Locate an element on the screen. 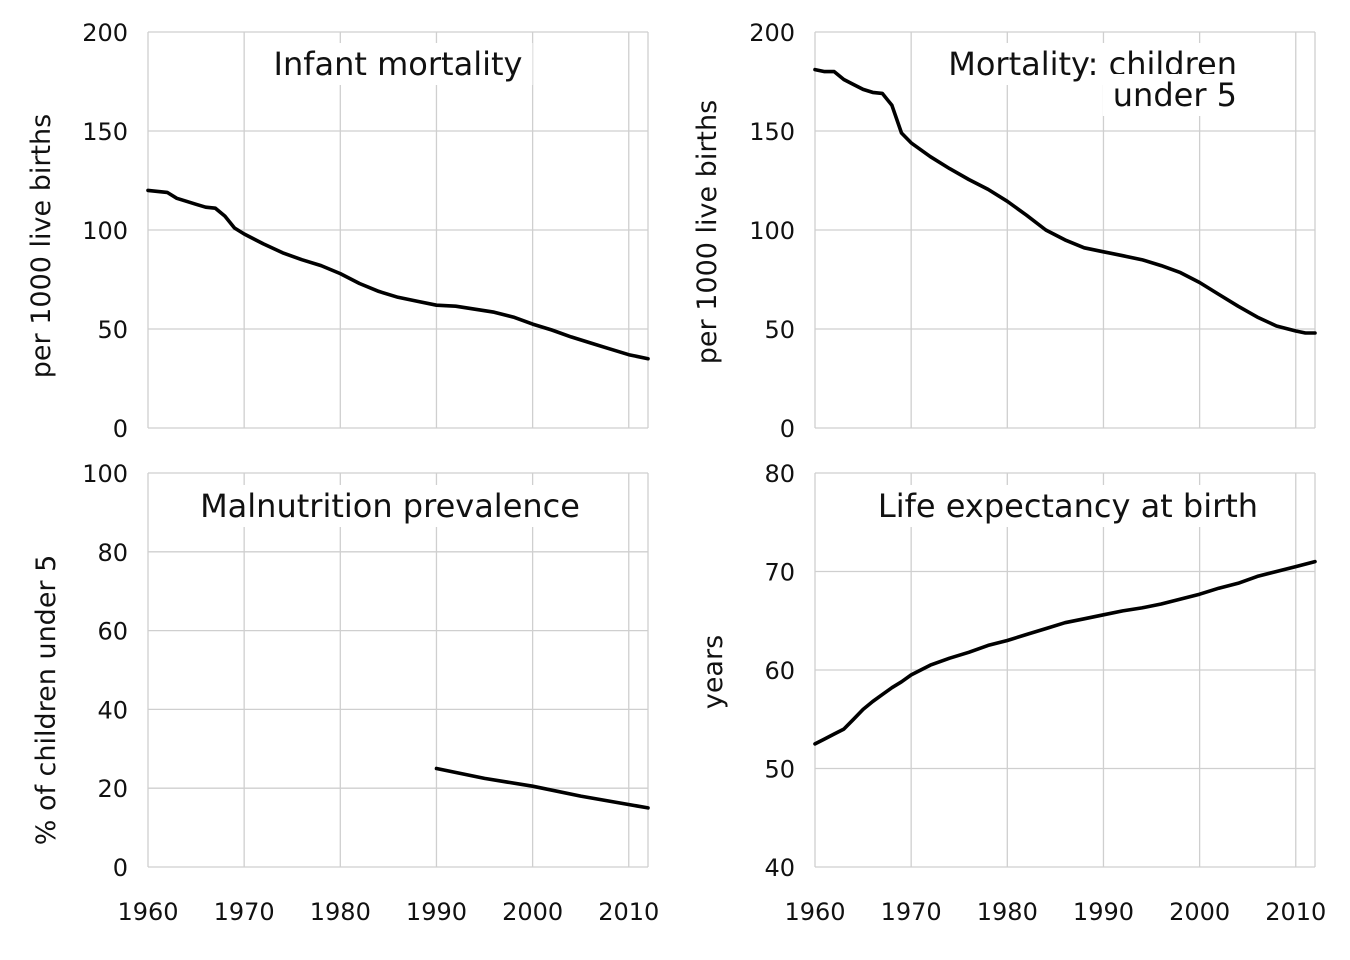 This screenshot has height=960, width=1350. y-tick-label: 70 is located at coordinates (779, 573).